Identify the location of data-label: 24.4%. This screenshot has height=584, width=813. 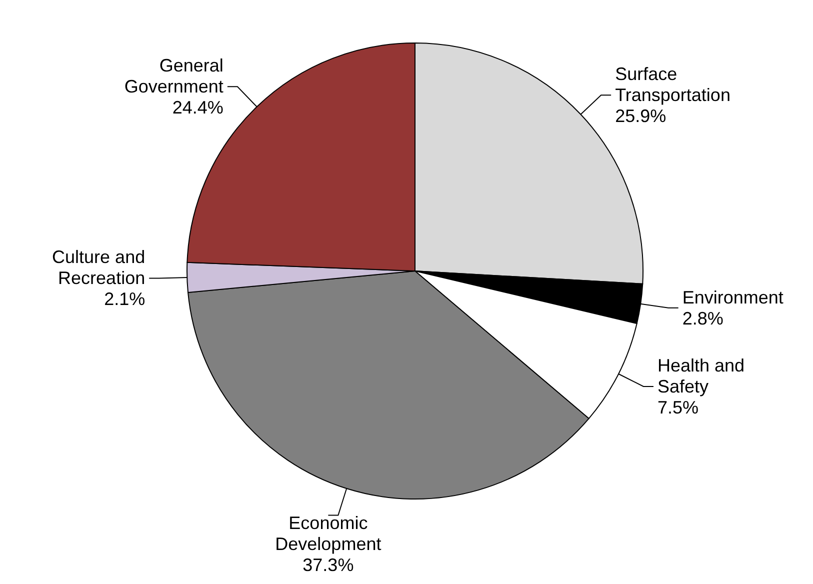
(198, 108).